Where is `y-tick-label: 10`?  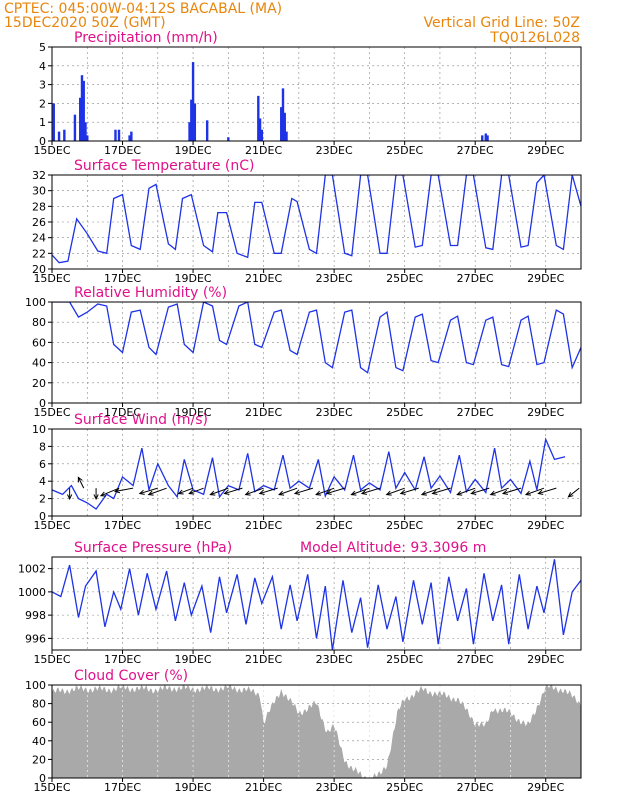 y-tick-label: 10 is located at coordinates (39, 429).